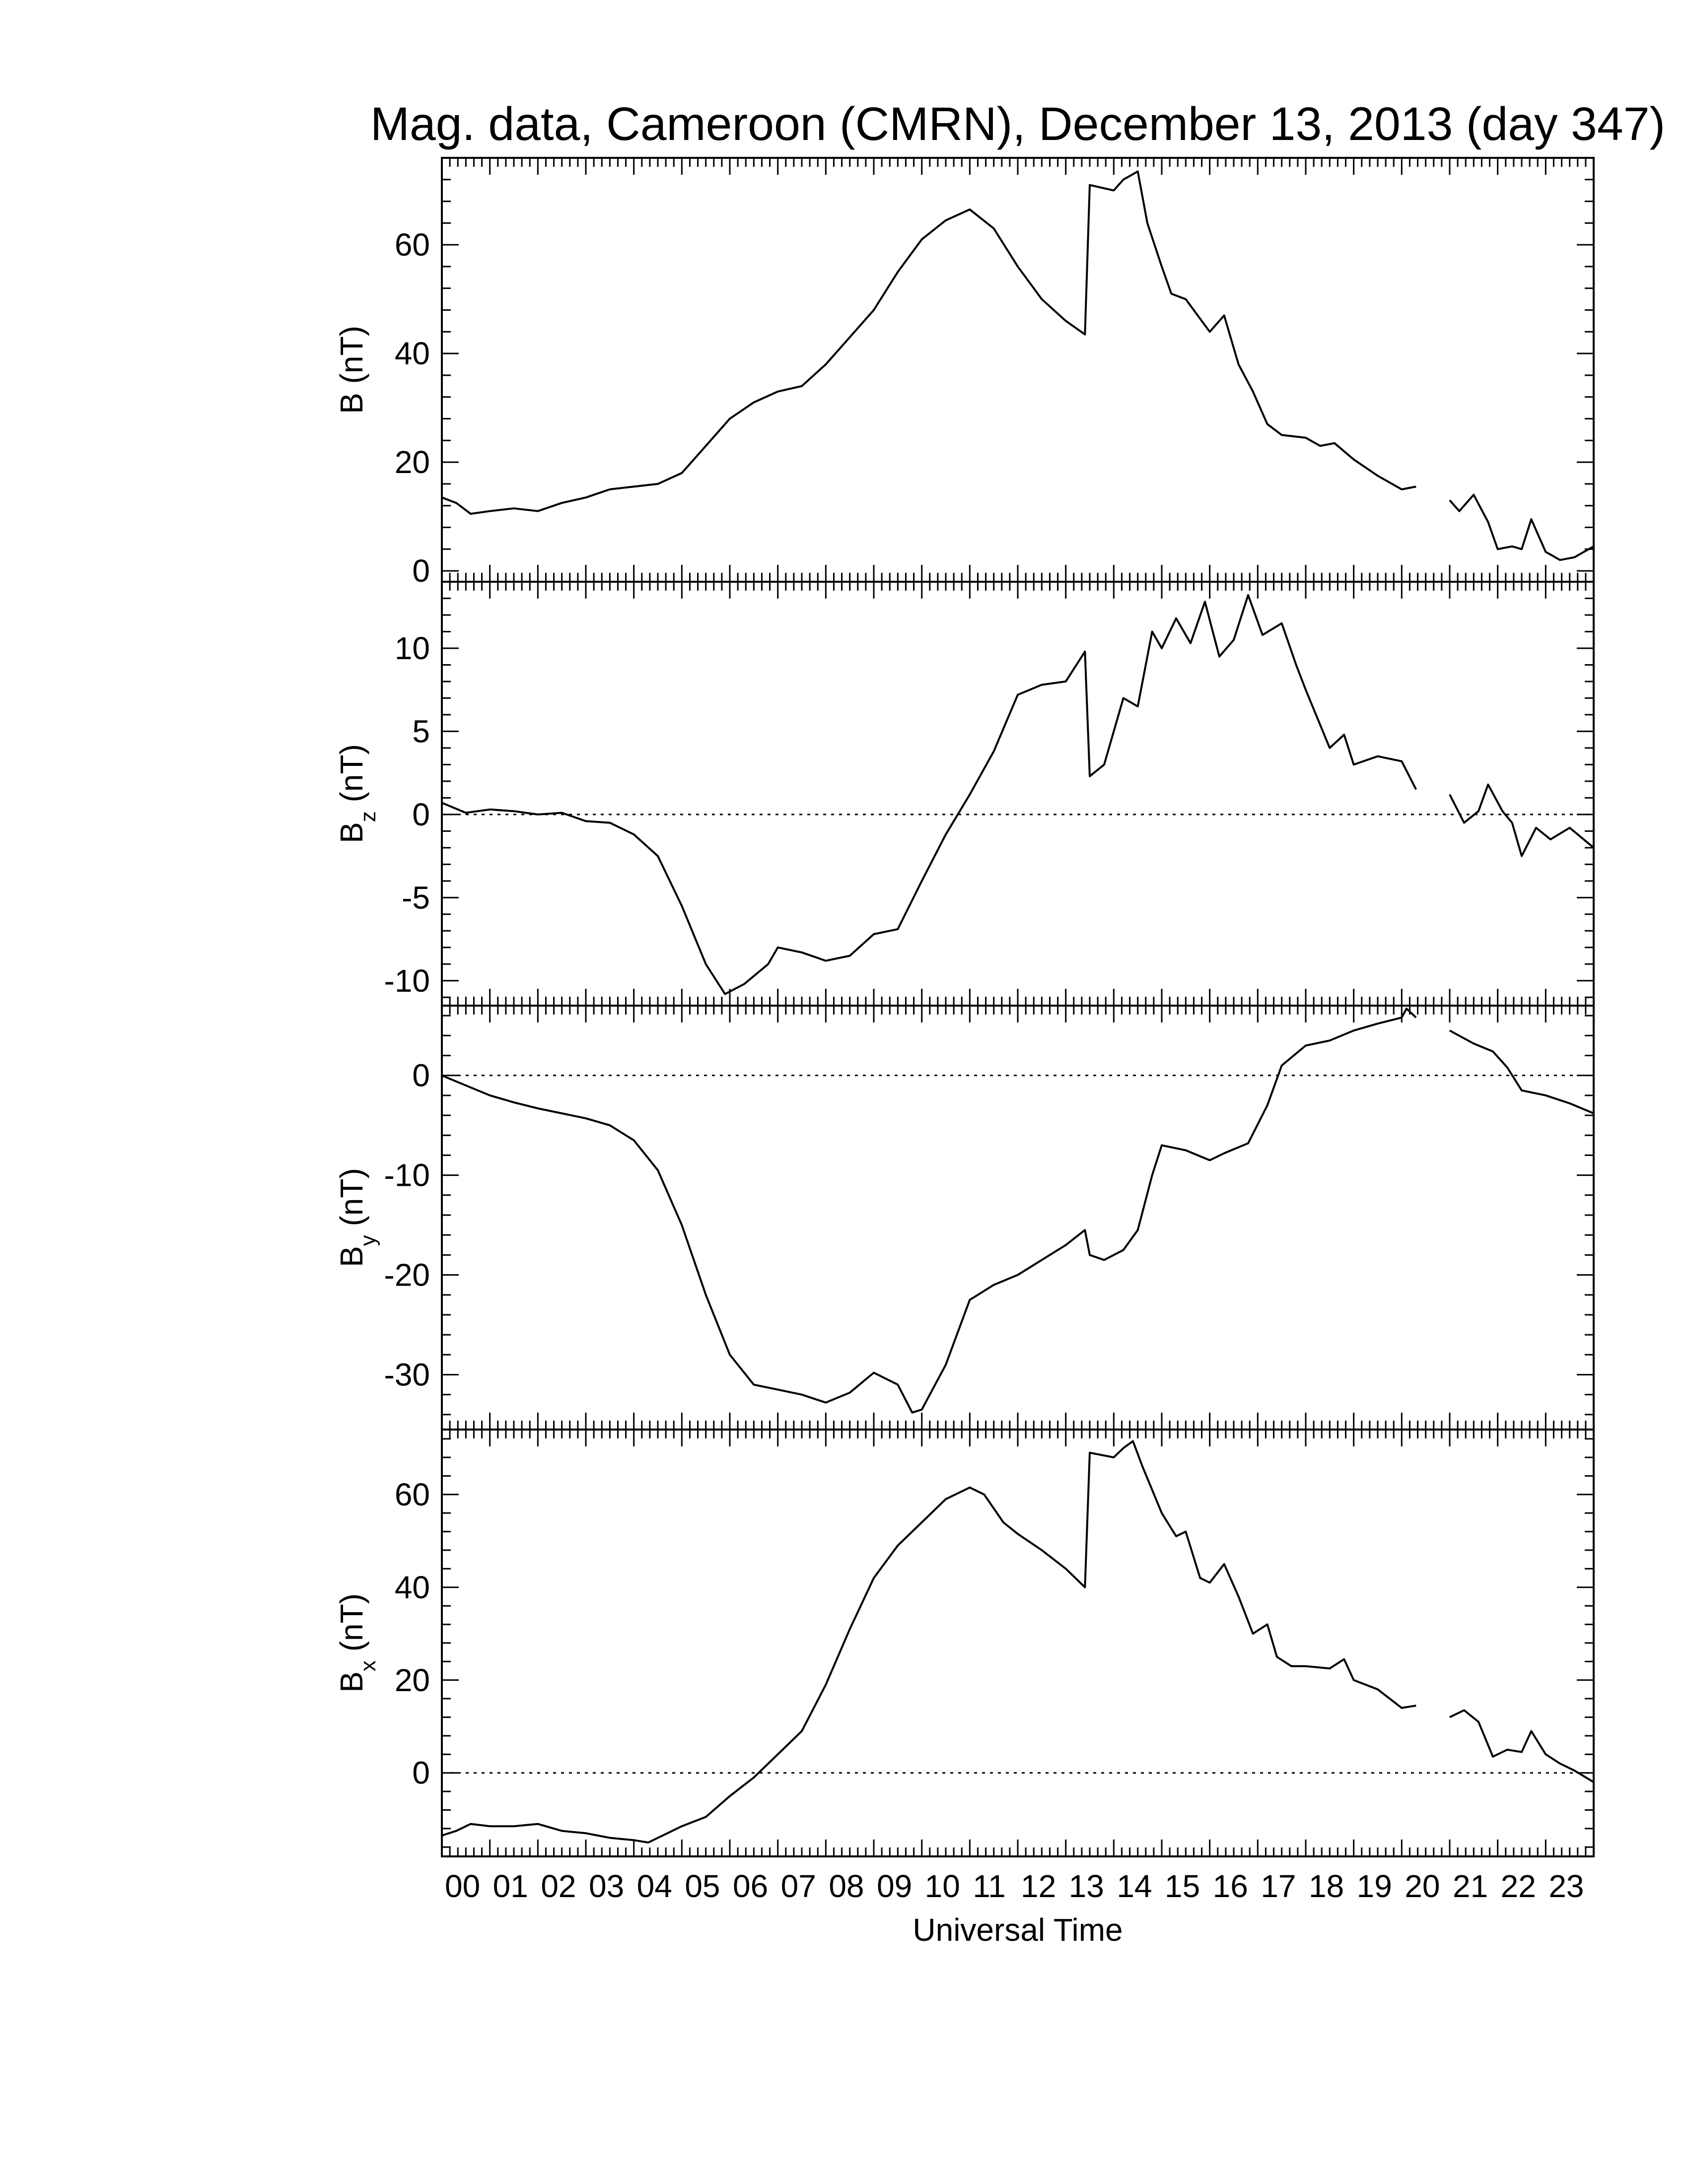 This screenshot has width=1688, height=2184. I want to click on x-tick-label: 21, so click(1470, 1886).